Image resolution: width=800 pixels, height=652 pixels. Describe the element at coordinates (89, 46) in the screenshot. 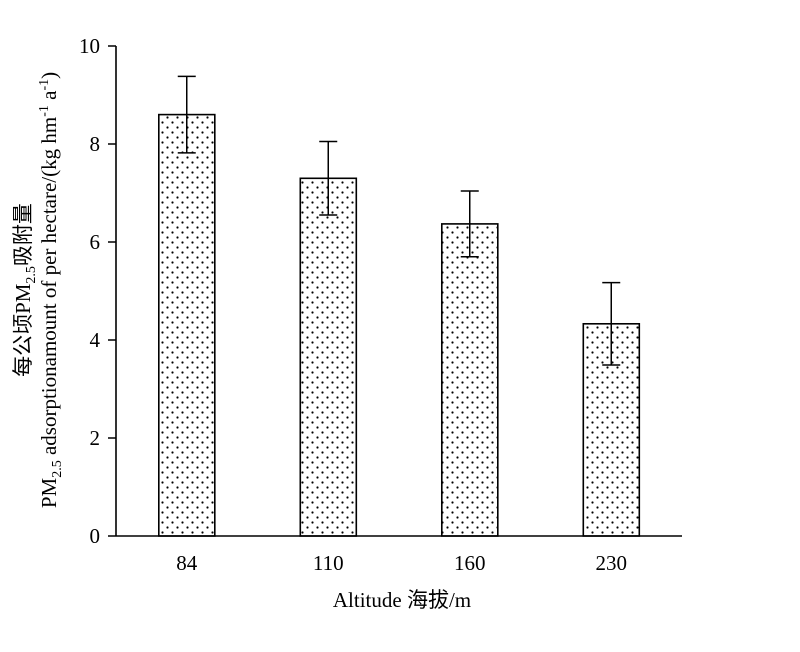

I see `y-tick-label-10: 10` at that location.